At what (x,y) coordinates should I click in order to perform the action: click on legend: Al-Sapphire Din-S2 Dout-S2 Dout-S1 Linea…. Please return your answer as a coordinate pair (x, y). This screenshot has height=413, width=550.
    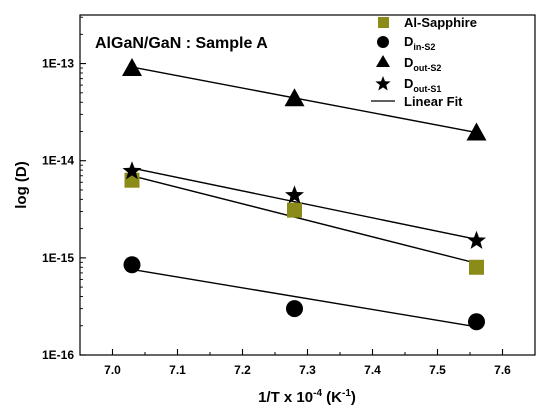
    Looking at the image, I should click on (424, 62).